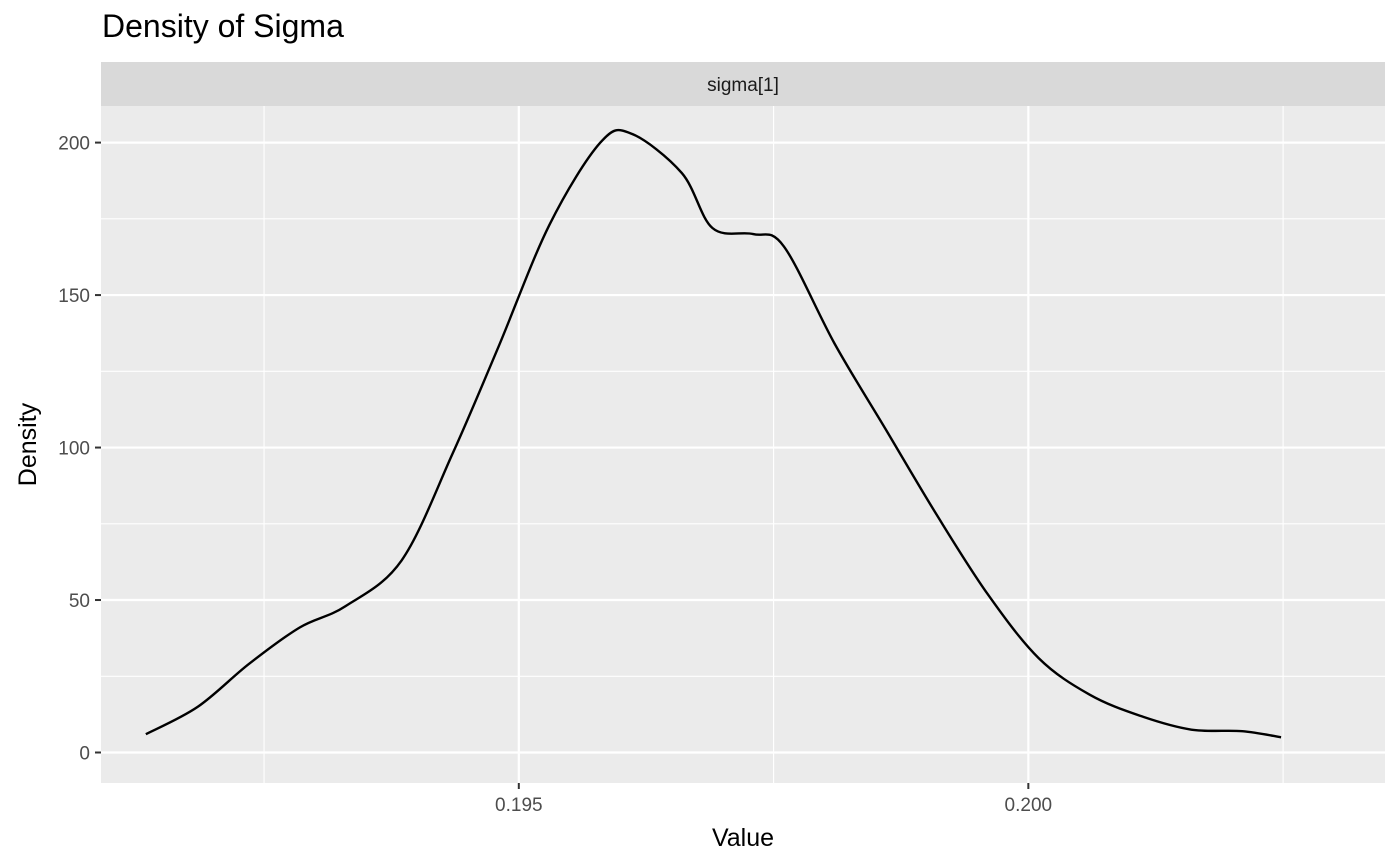 This screenshot has width=1400, height=866. What do you see at coordinates (223, 26) in the screenshot?
I see `chart-title: Density of Sigma` at bounding box center [223, 26].